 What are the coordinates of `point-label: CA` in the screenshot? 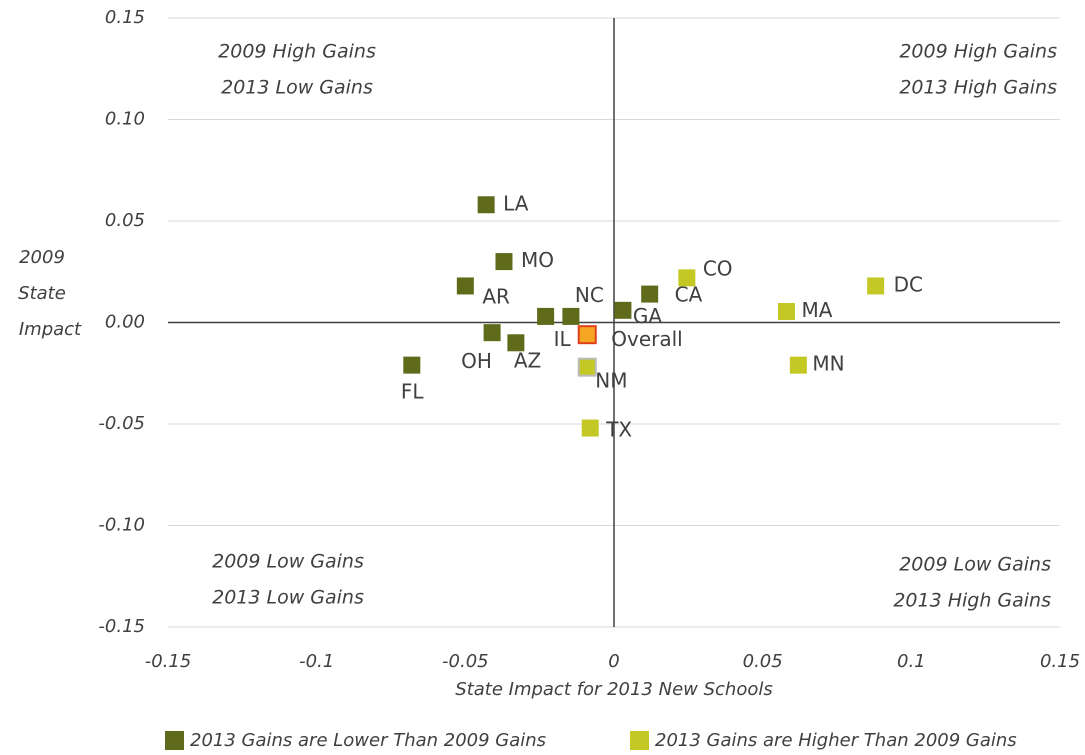 It's located at (689, 295).